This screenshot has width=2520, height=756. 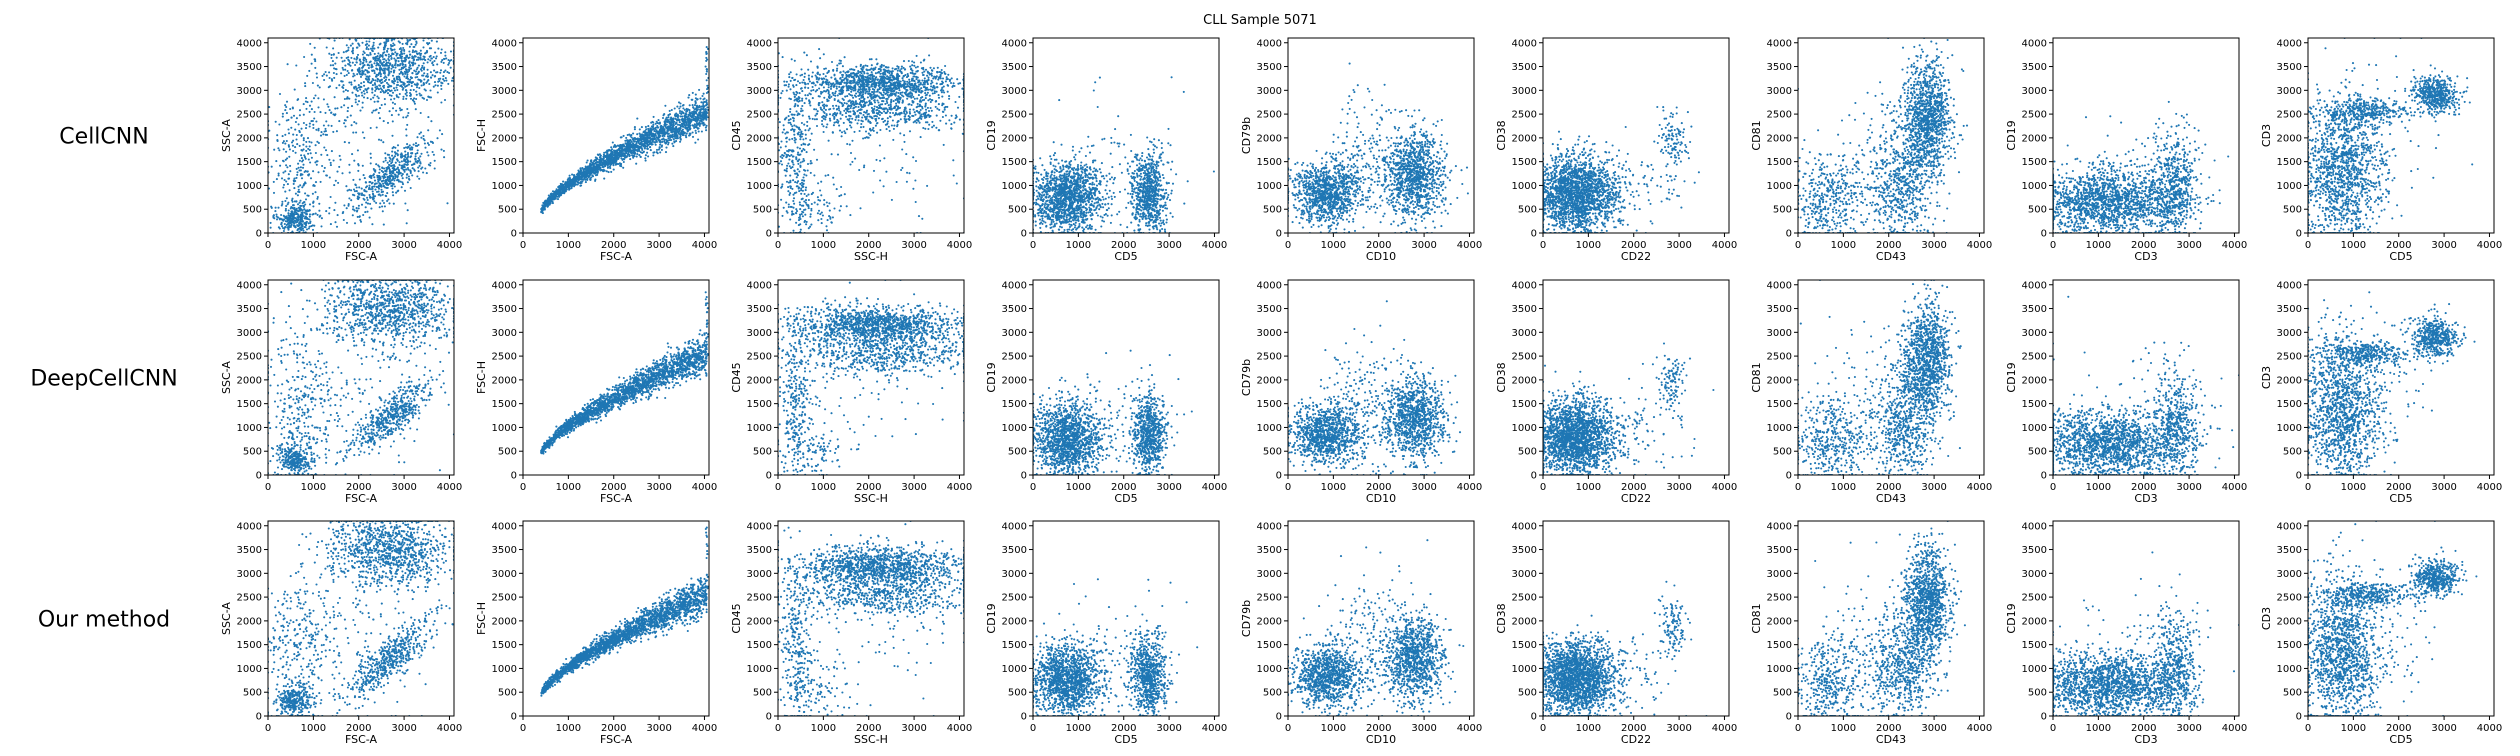 I want to click on y-tick-label: 0, so click(x=514, y=234).